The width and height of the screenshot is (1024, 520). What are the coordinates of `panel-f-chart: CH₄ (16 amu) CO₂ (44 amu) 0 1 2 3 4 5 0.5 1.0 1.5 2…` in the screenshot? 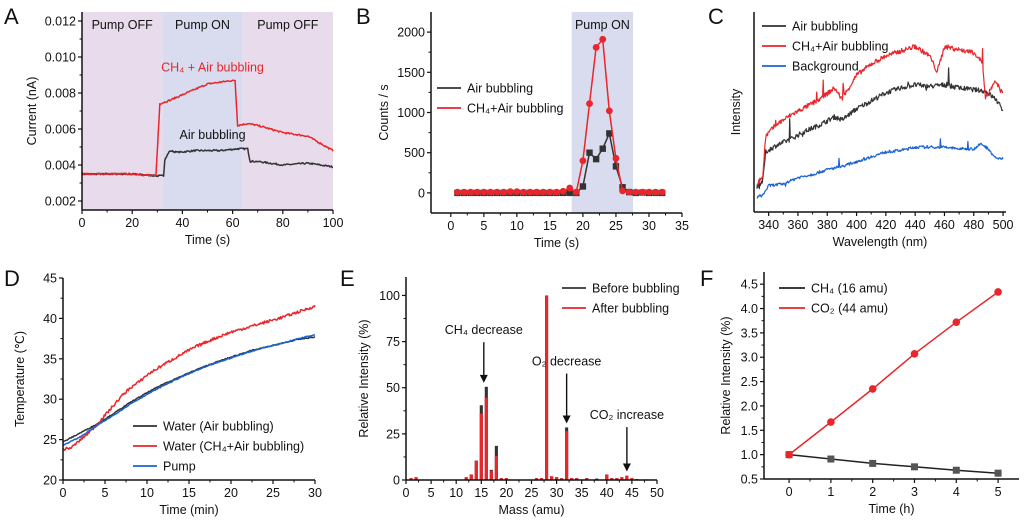 It's located at (869, 394).